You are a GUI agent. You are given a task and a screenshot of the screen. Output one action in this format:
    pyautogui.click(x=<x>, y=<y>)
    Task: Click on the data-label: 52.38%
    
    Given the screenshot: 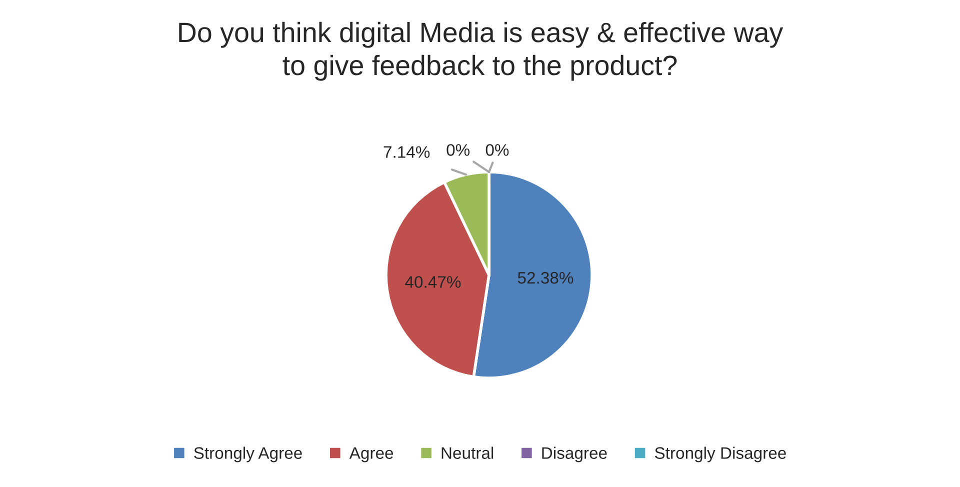 What is the action you would take?
    pyautogui.click(x=546, y=278)
    